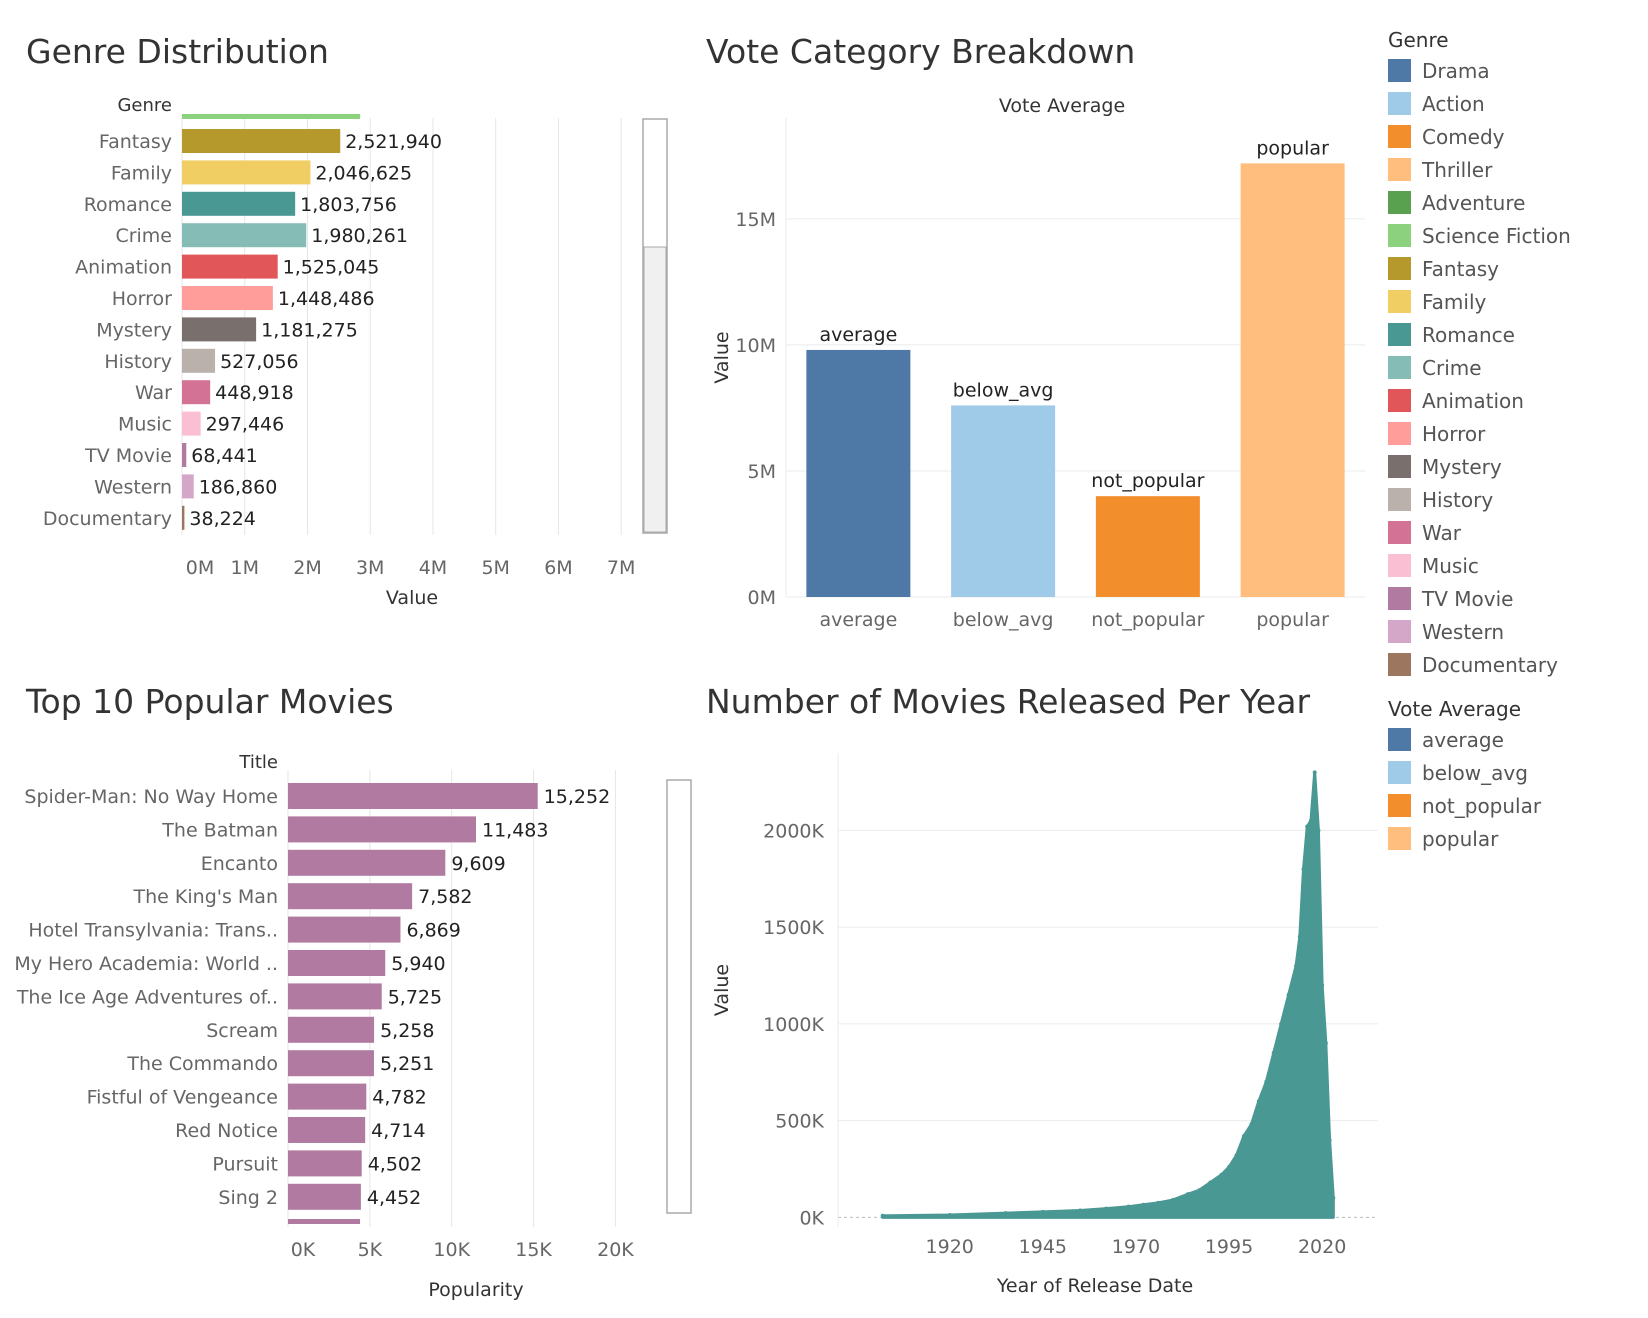 This screenshot has height=1318, width=1648. What do you see at coordinates (1454, 433) in the screenshot?
I see `legend-label: Horror` at bounding box center [1454, 433].